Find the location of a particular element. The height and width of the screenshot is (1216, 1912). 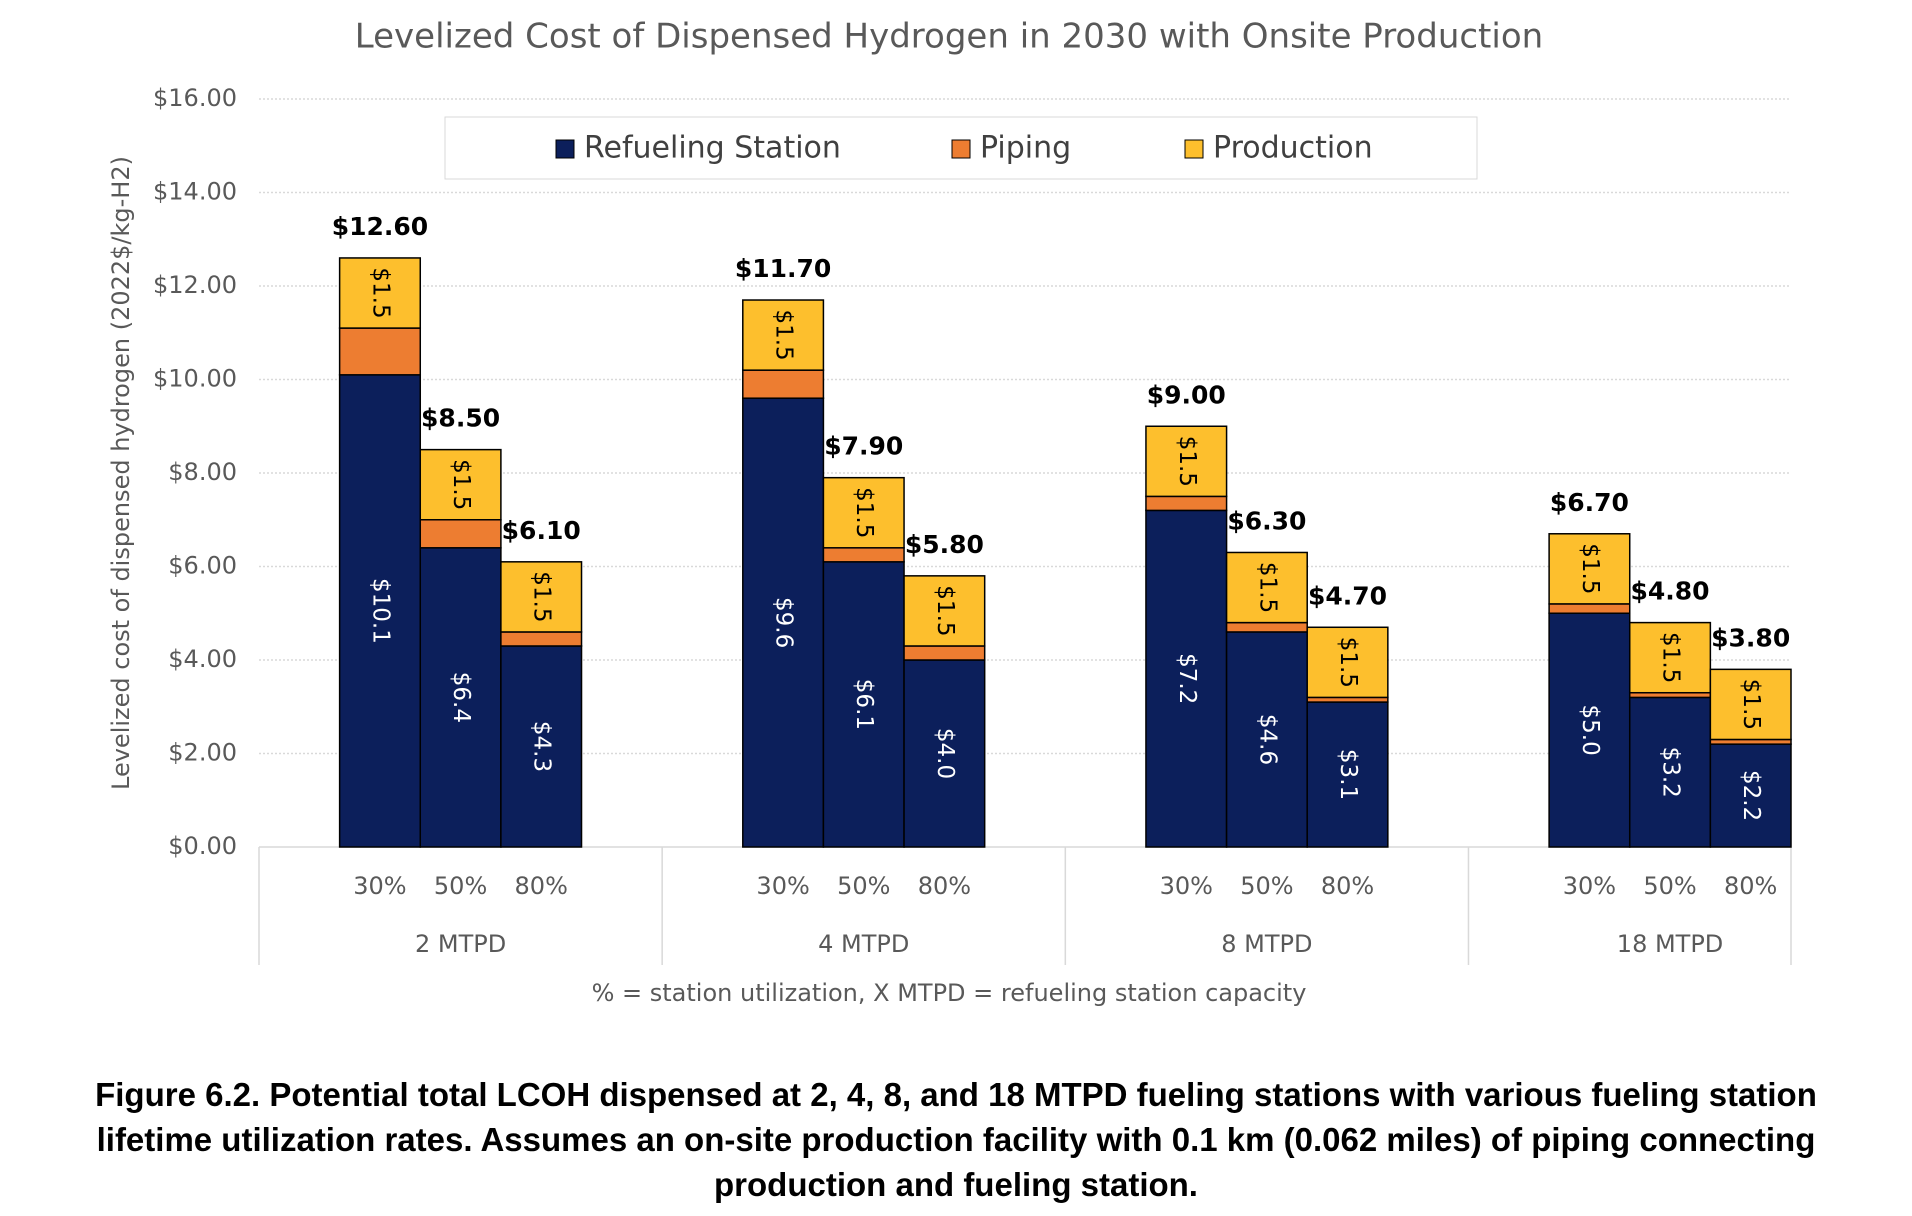

total-label: $3.80 is located at coordinates (1750, 637).